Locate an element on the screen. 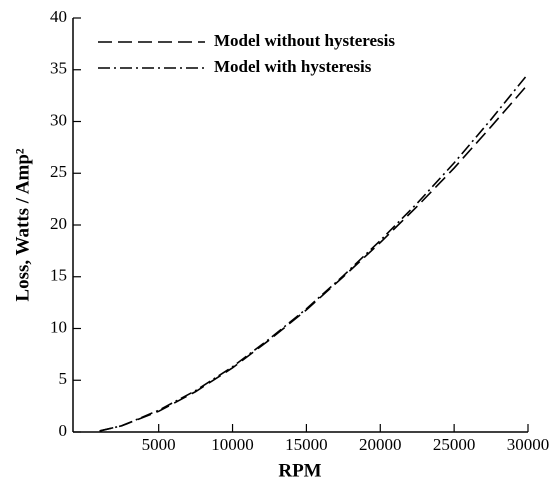 Image resolution: width=557 pixels, height=484 pixels. x-tick-label: 15000 is located at coordinates (306, 444).